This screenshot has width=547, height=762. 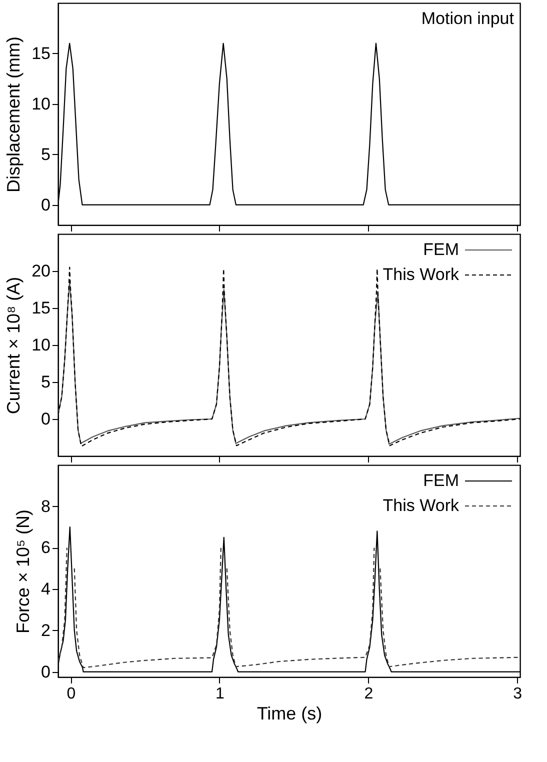 What do you see at coordinates (467, 18) in the screenshot?
I see `annotation: Motion input` at bounding box center [467, 18].